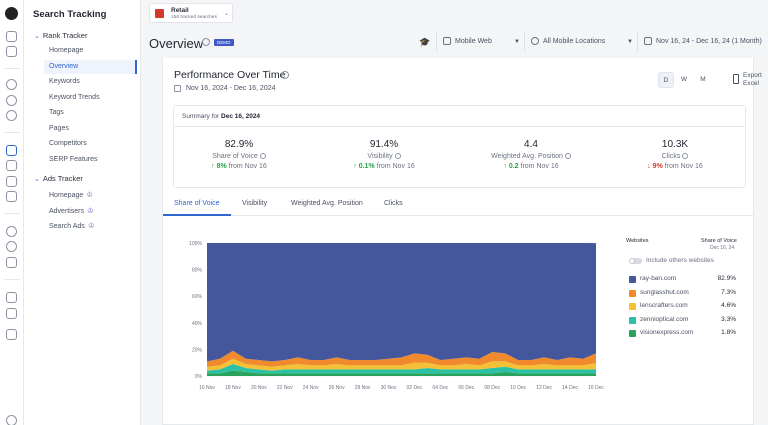  Describe the element at coordinates (11, 36) in the screenshot. I see `dashboard-icon` at that location.